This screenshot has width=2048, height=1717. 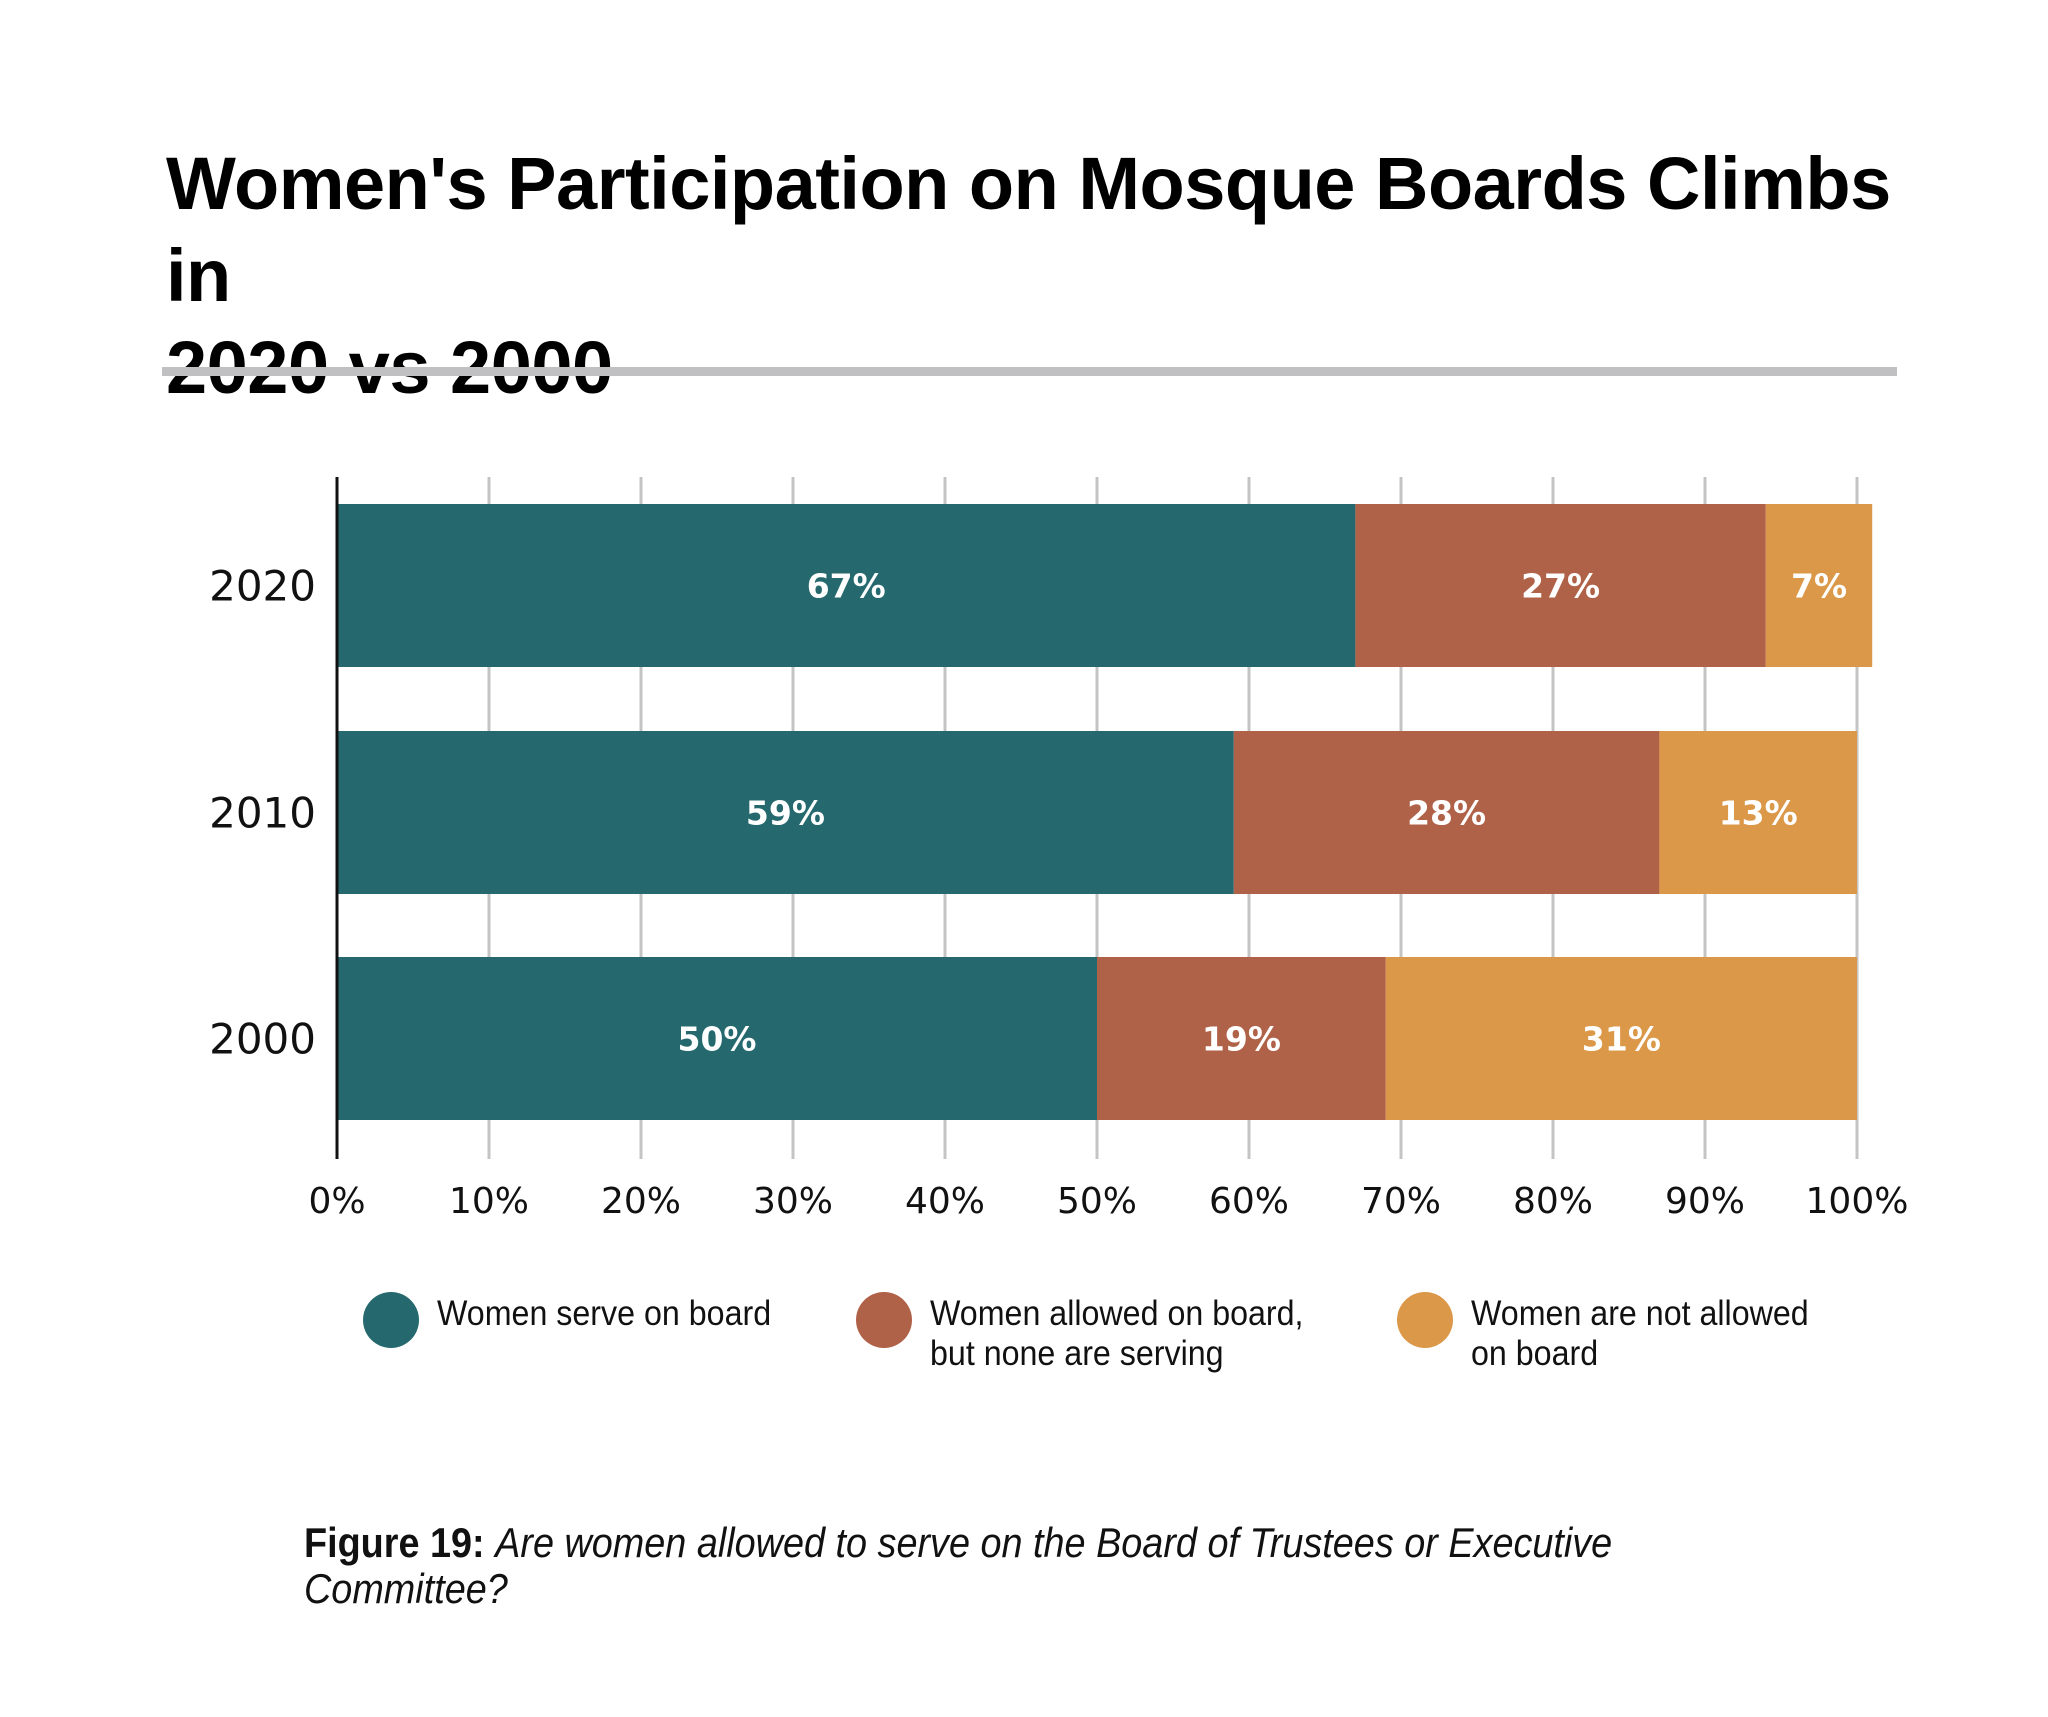 What do you see at coordinates (641, 1201) in the screenshot?
I see `x-tick-label-20: 20%` at bounding box center [641, 1201].